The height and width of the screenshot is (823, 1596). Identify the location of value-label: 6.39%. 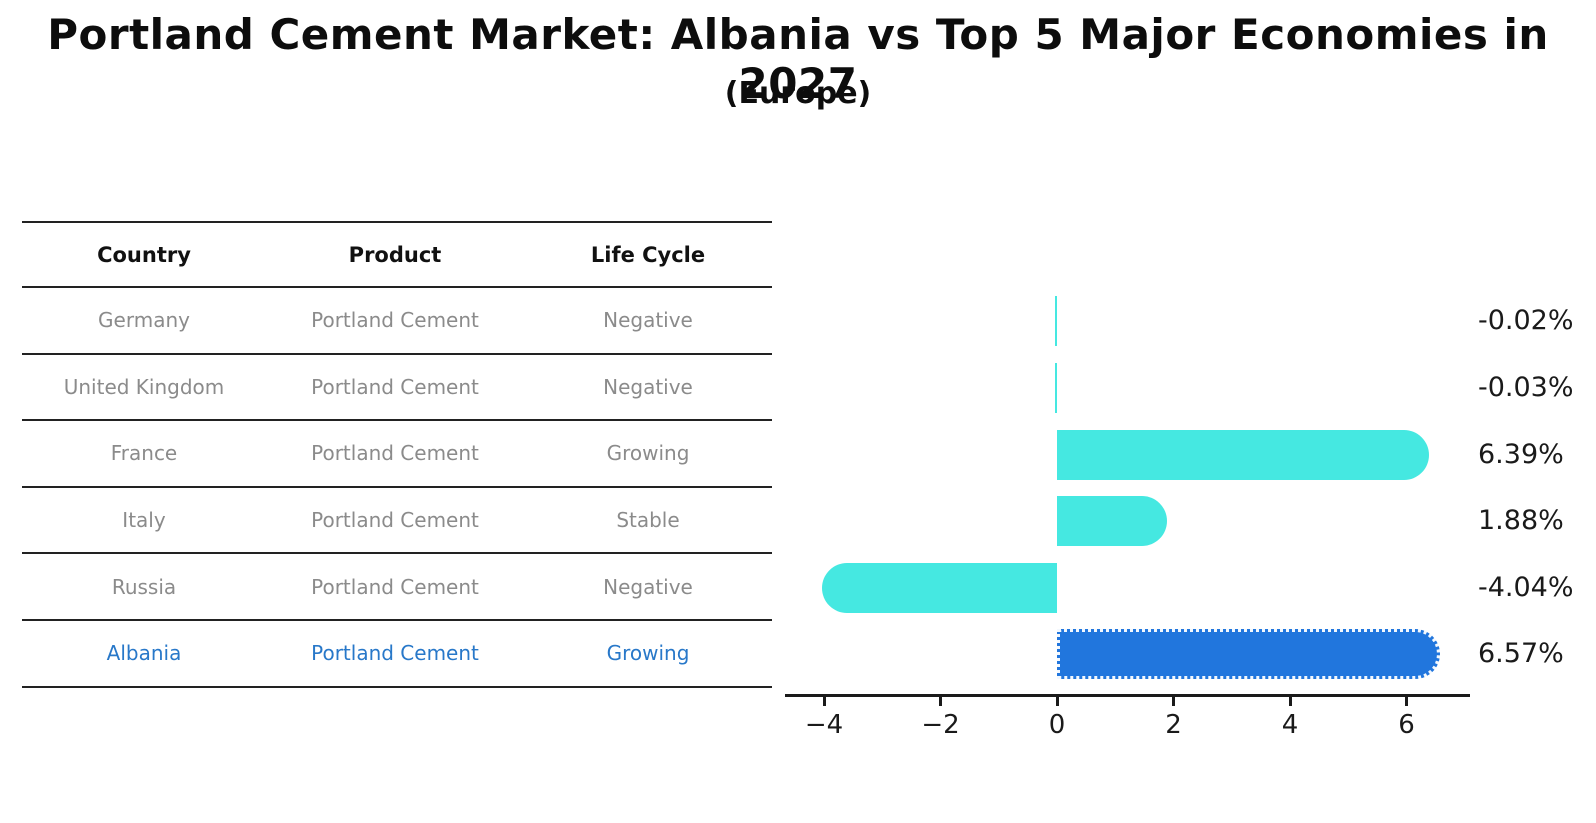
(1521, 454).